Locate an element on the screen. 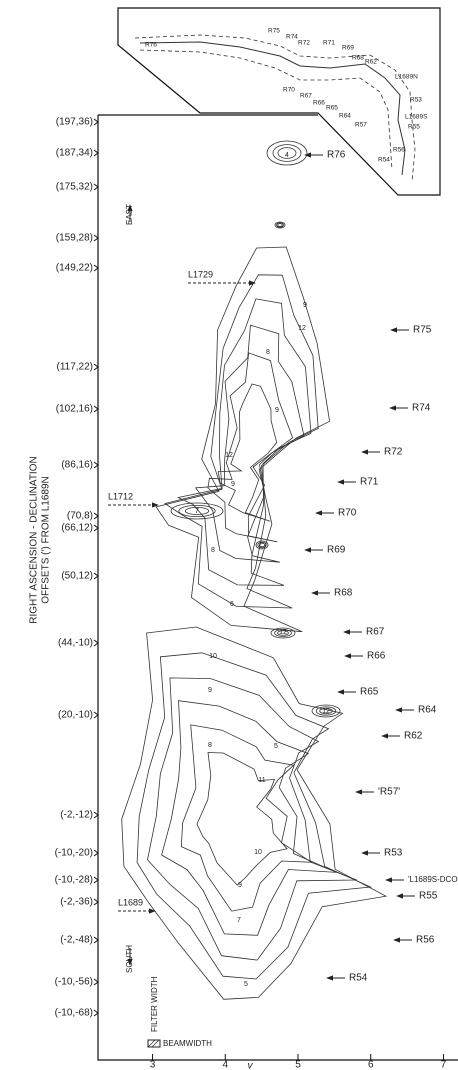  inset-label: R68 is located at coordinates (358, 58).